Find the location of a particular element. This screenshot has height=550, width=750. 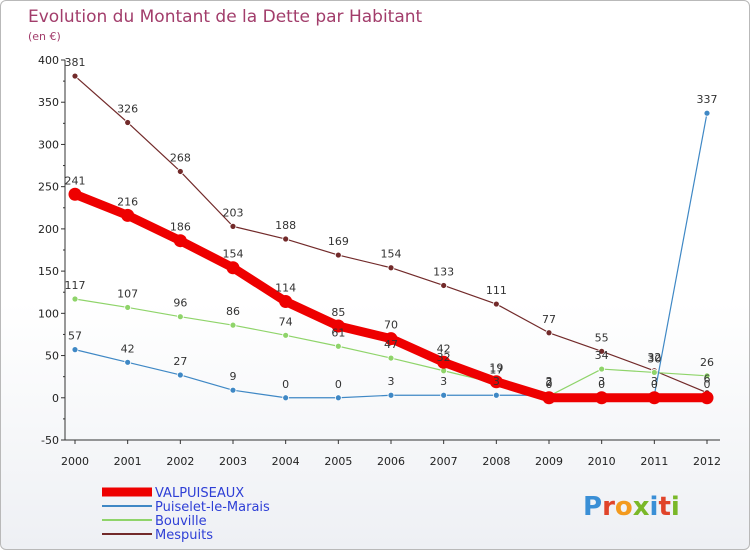

x-tick-label: 2009 is located at coordinates (549, 461).